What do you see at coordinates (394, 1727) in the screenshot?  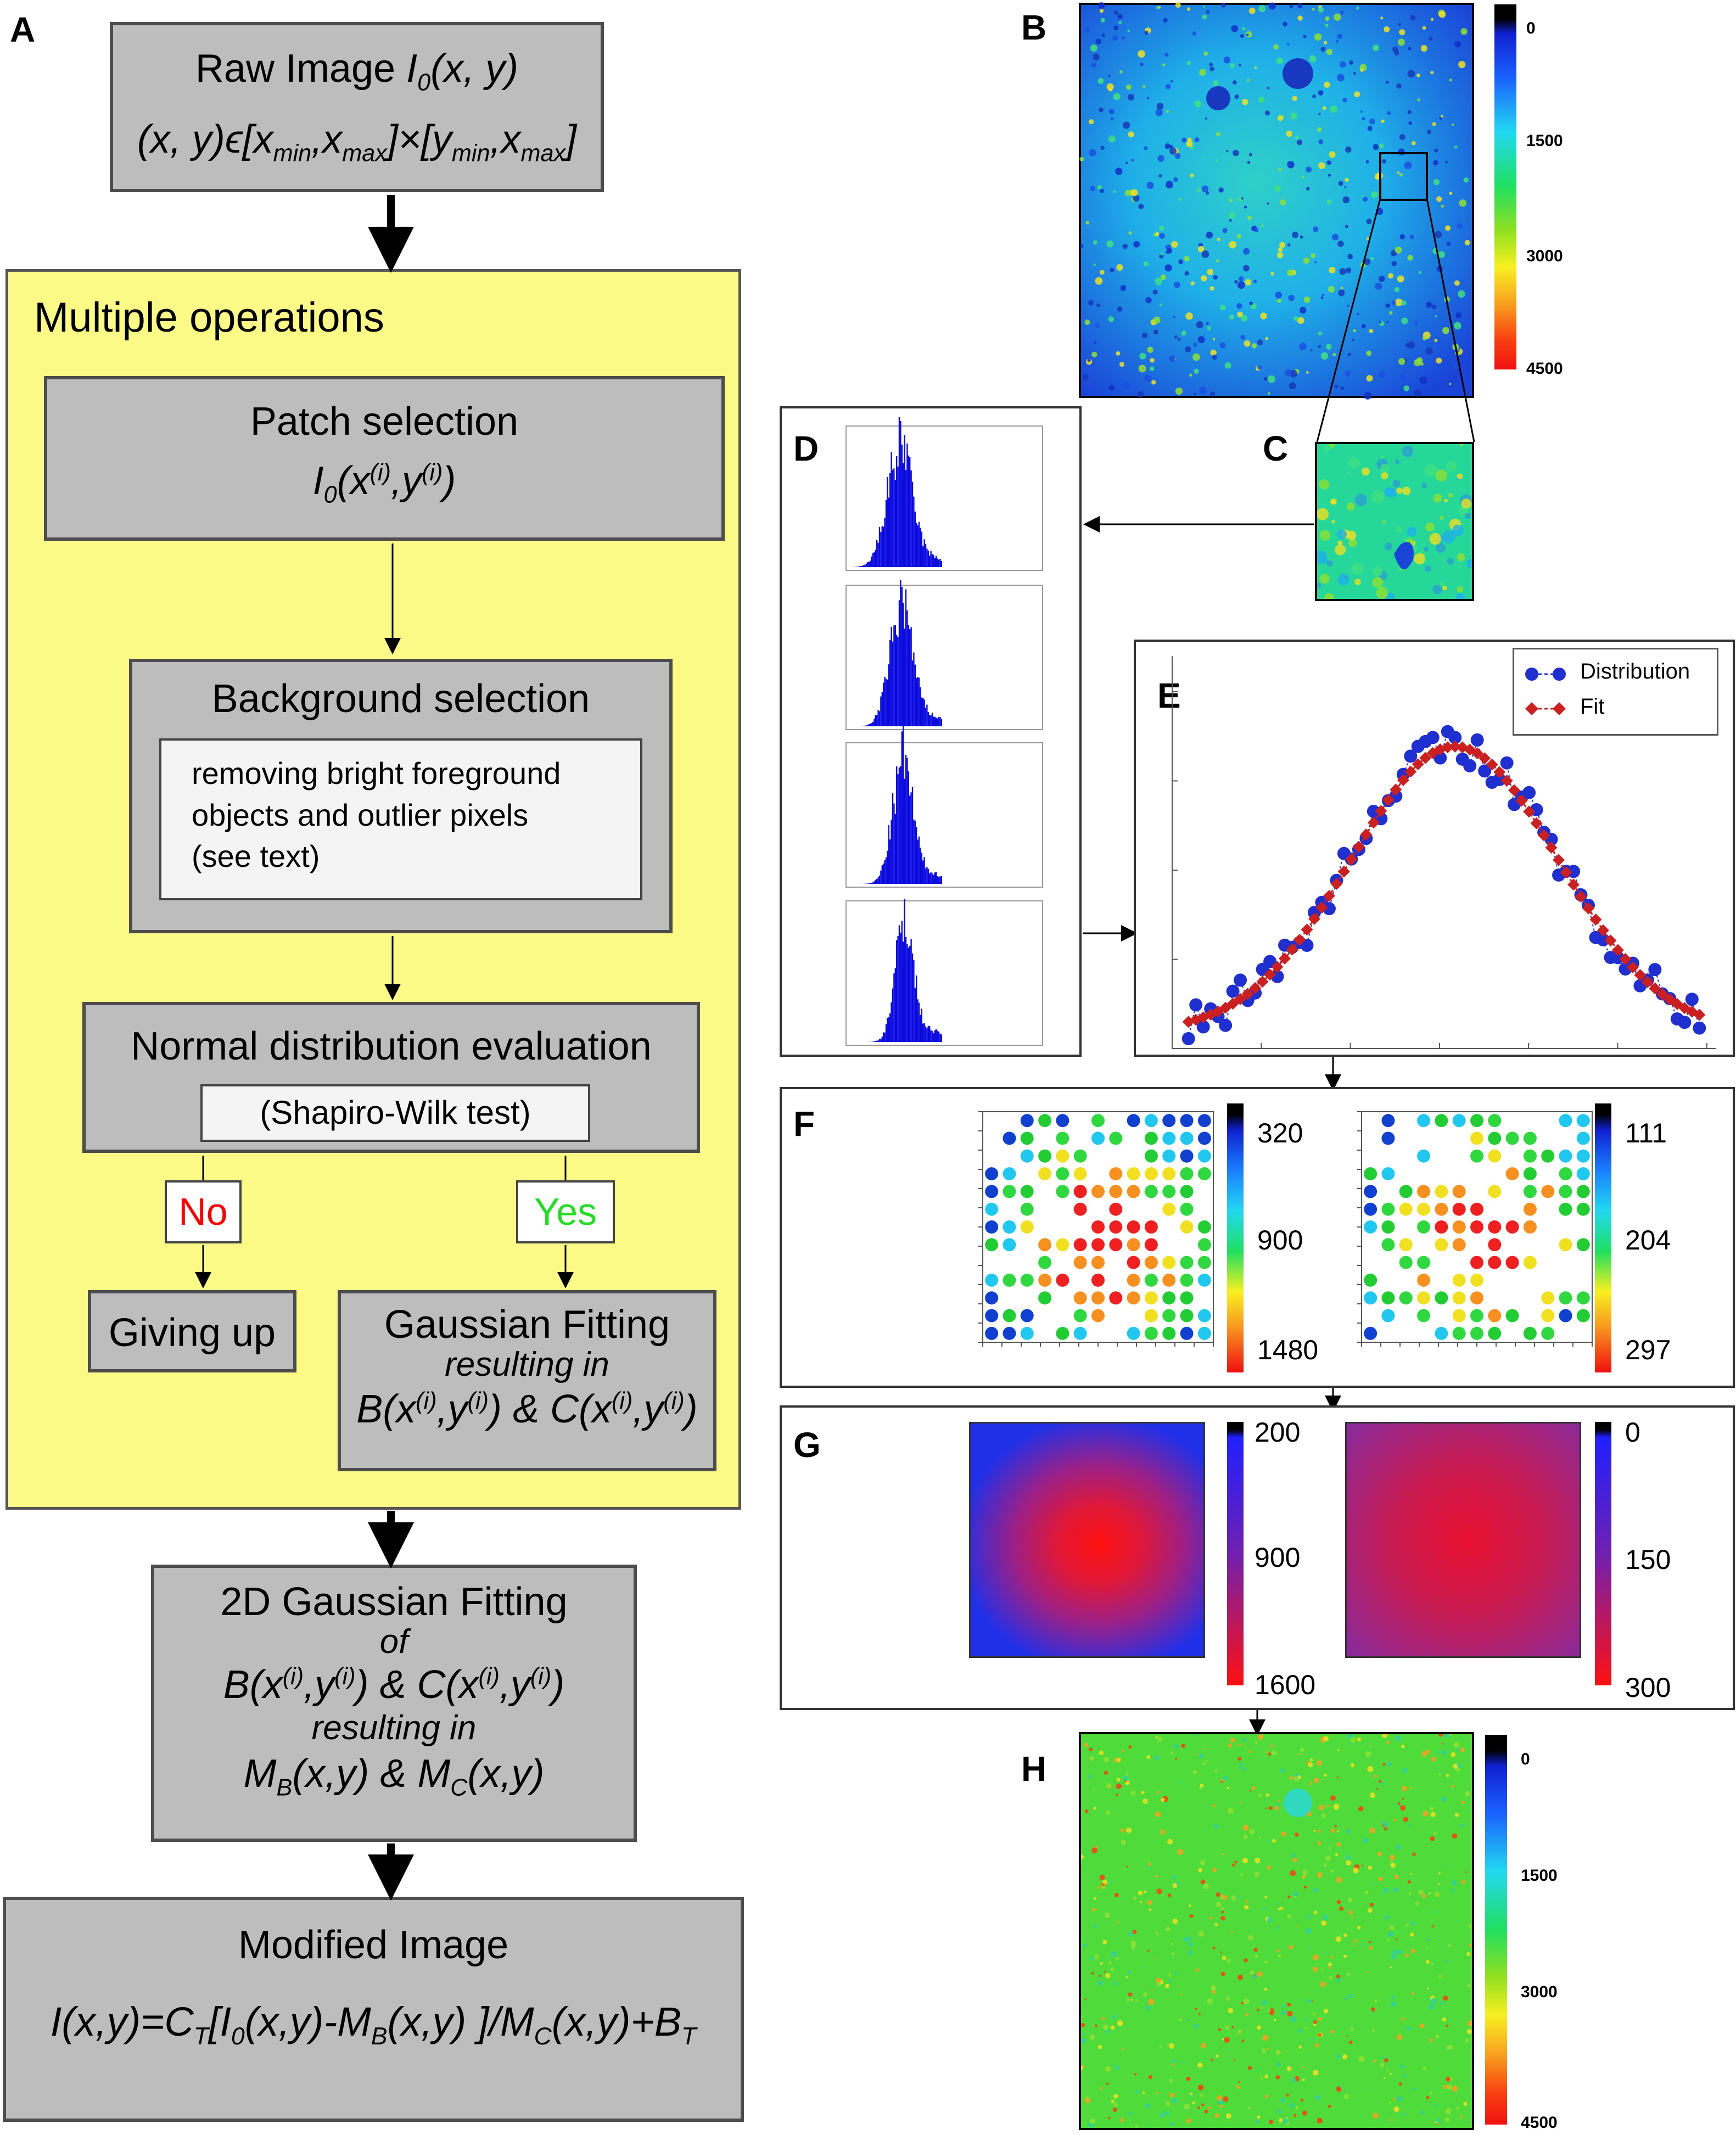 I see `gaussian-2d-resulting: resulting in` at bounding box center [394, 1727].